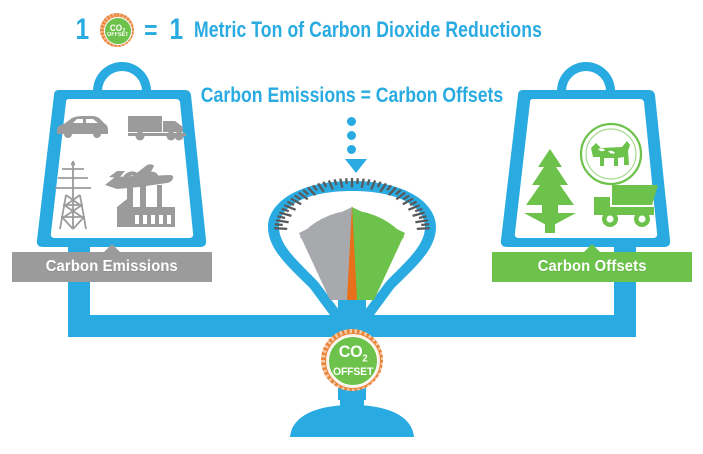  I want to click on left-pan-handle-wrap, so click(122, 78).